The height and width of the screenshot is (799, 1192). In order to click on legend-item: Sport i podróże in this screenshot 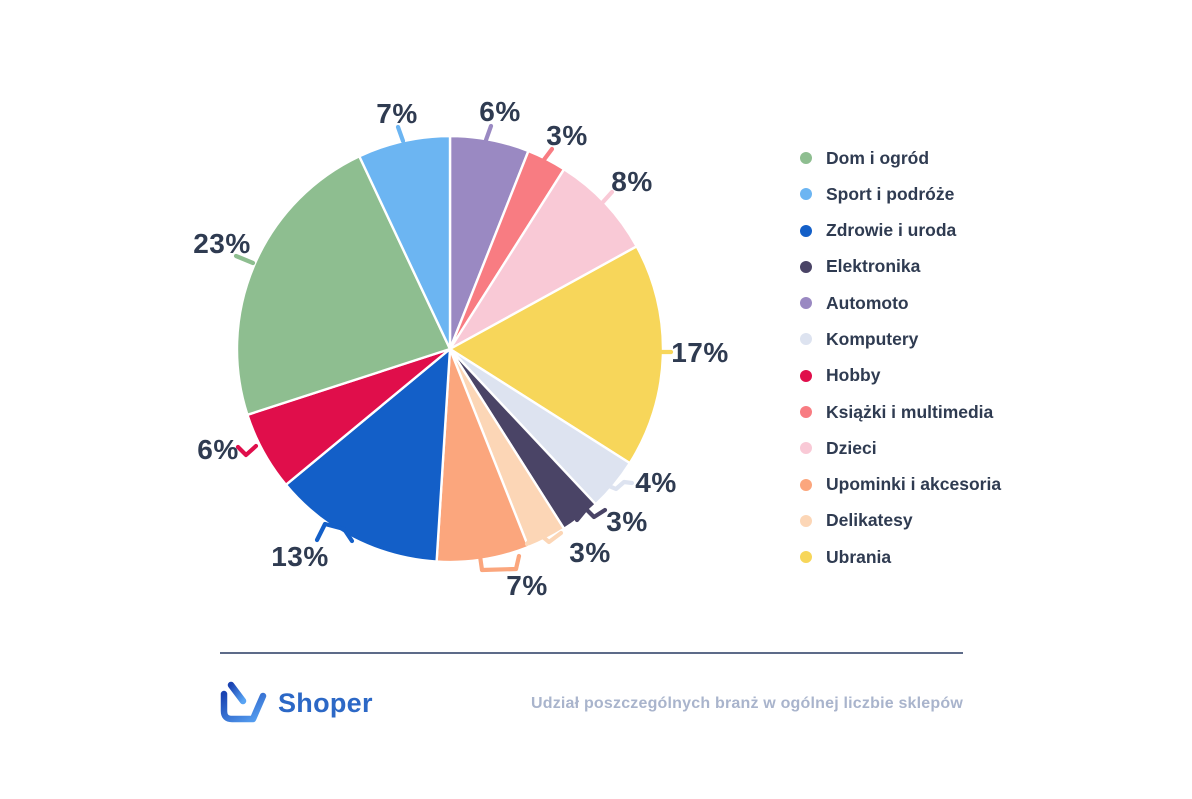, I will do `click(900, 194)`.